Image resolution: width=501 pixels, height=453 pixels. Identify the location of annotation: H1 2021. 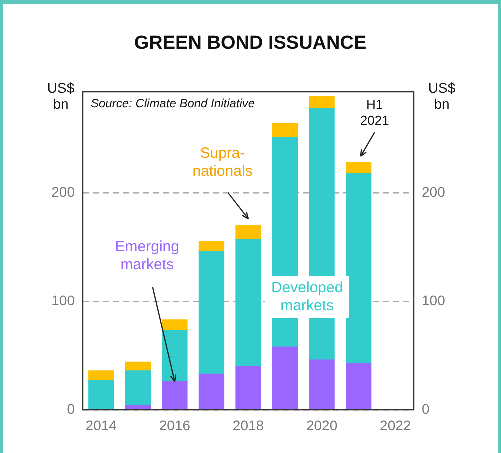
(375, 112).